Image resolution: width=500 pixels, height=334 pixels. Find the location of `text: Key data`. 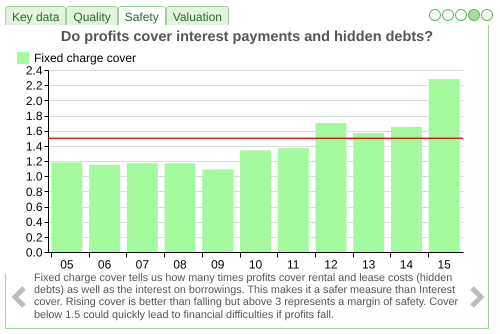

text: Key data is located at coordinates (35, 16).